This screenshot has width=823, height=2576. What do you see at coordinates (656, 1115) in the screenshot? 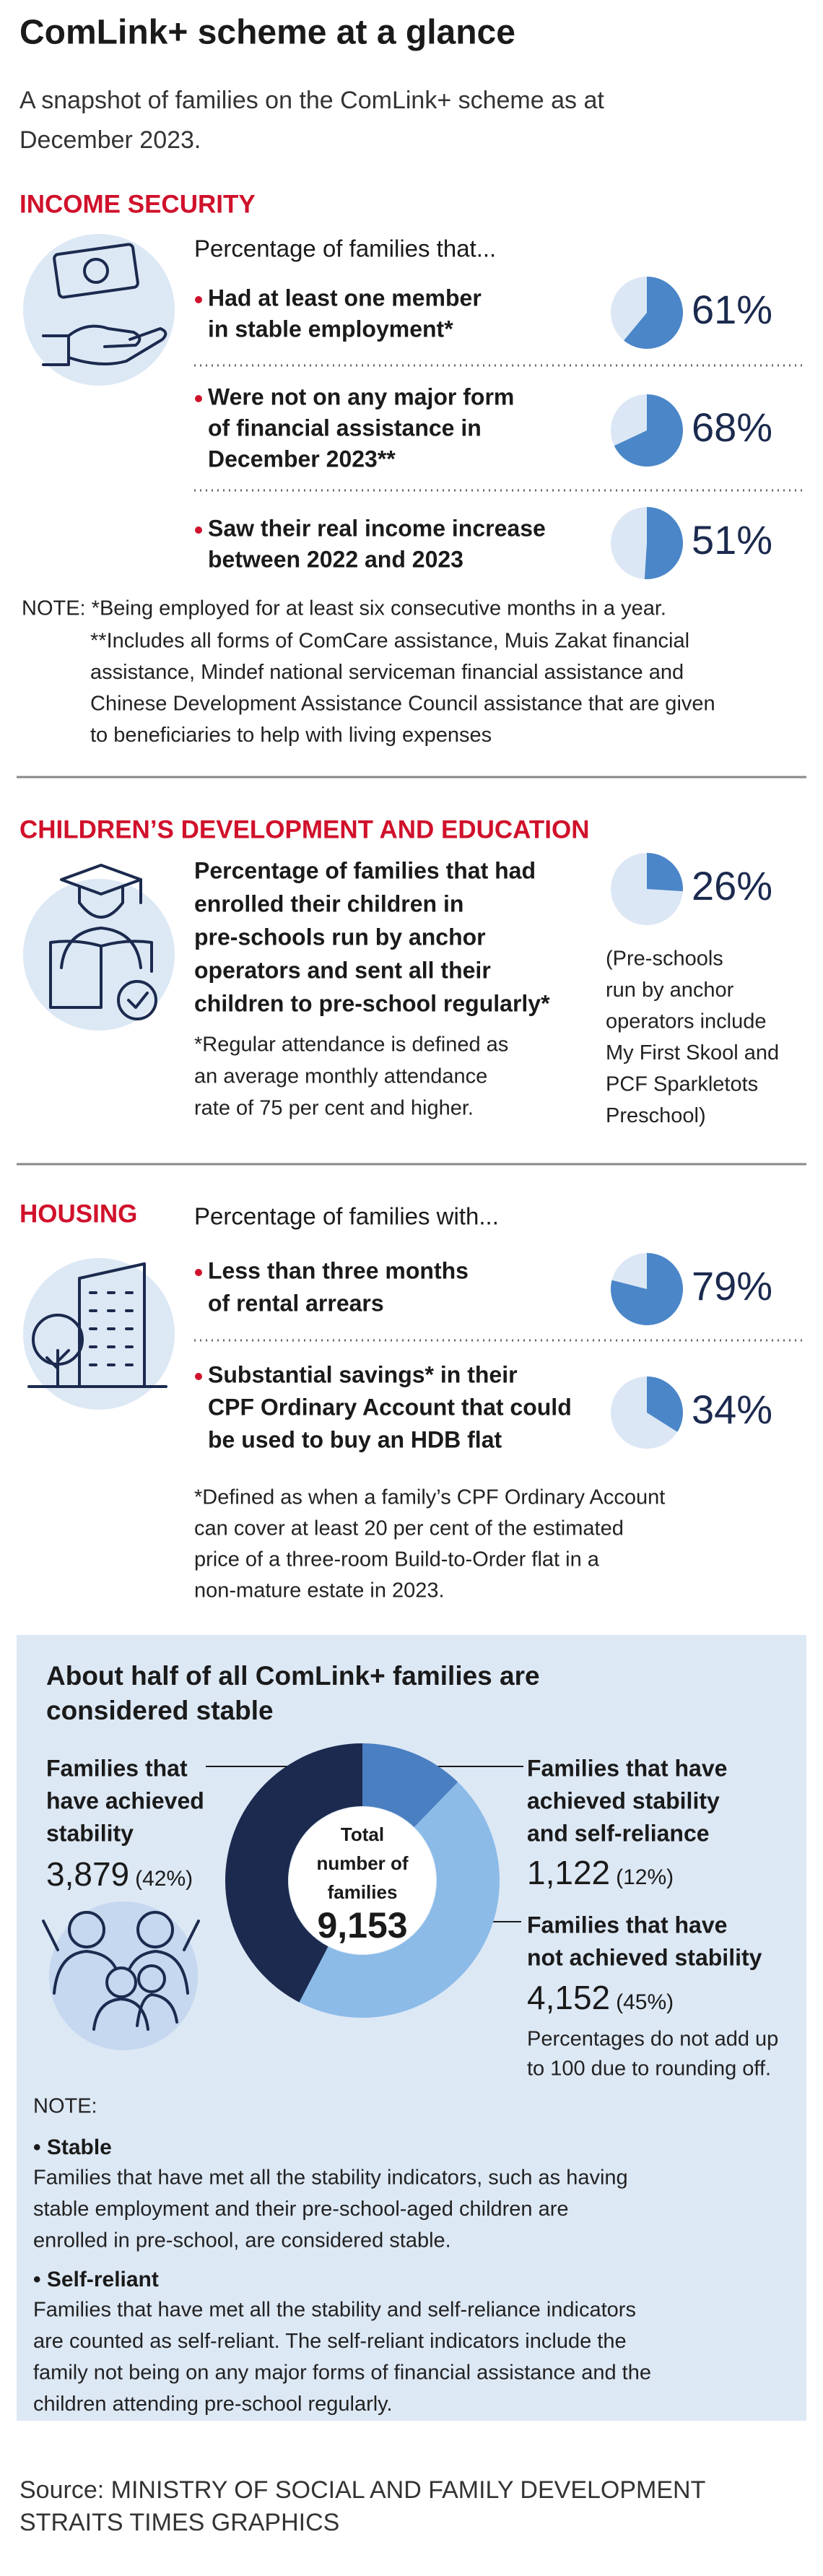
I see `aside: Preschool)` at bounding box center [656, 1115].